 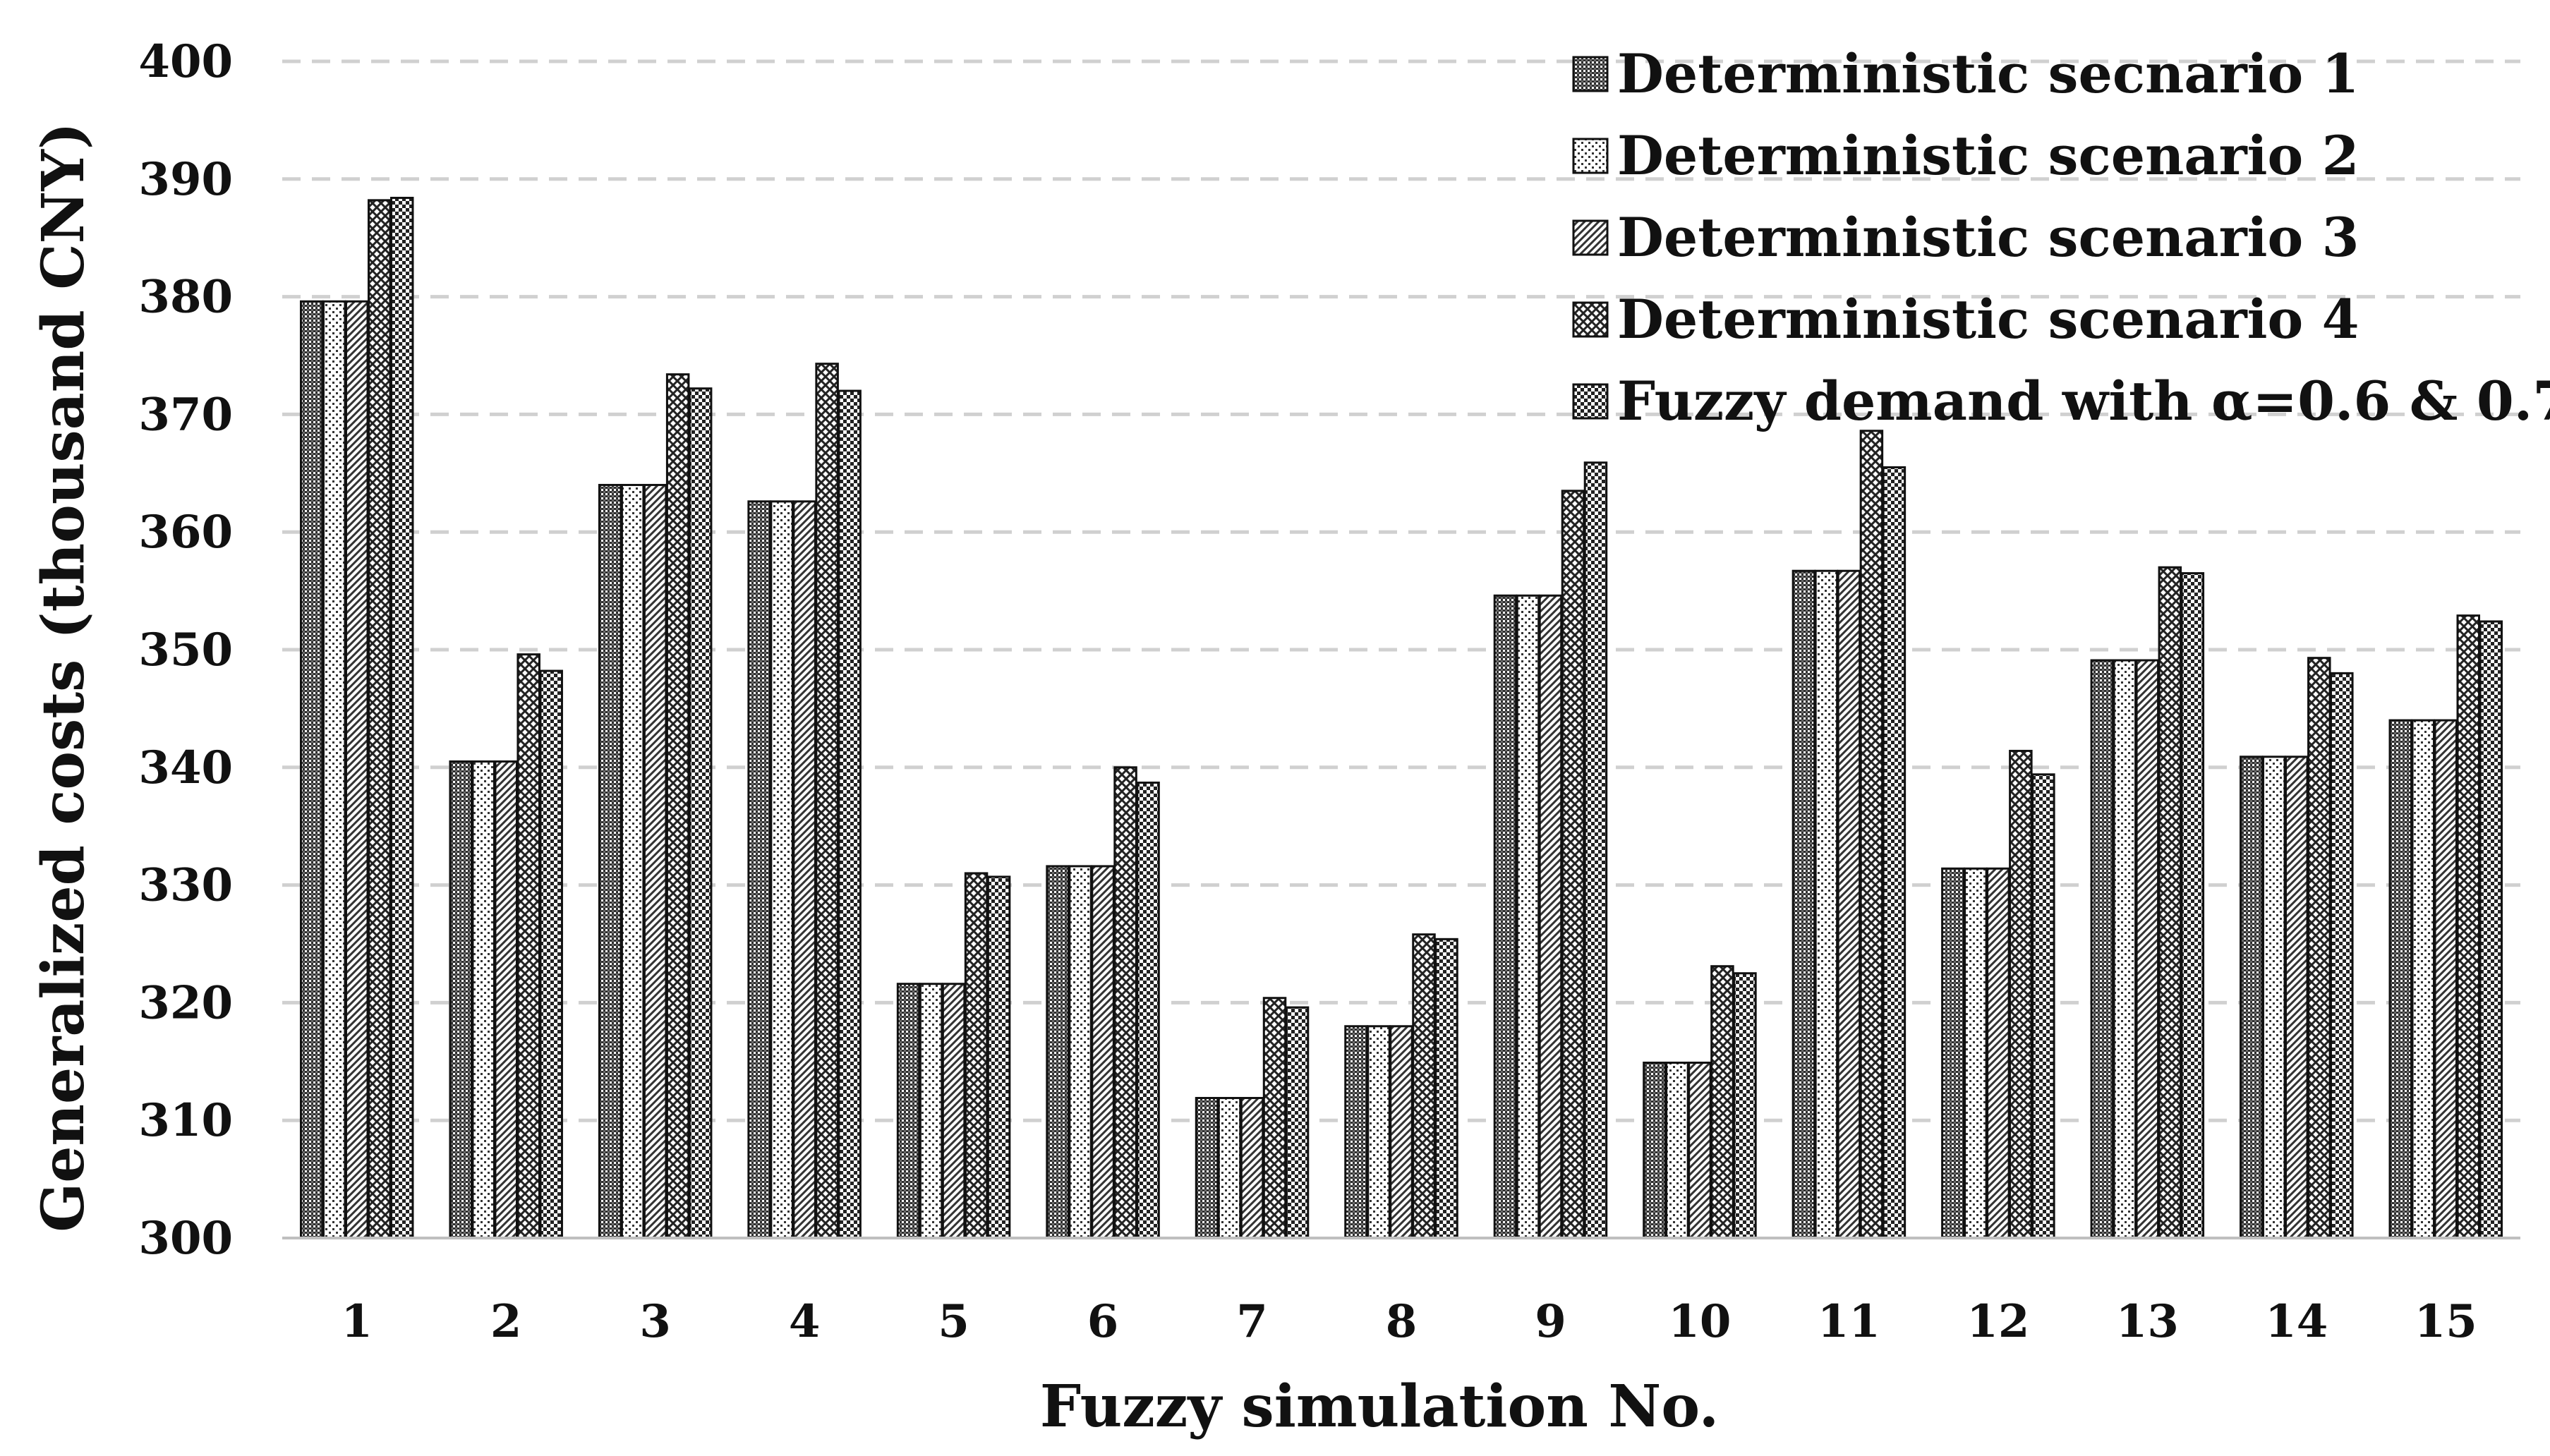 I want to click on x-axis-title: Fuzzy simulation No., so click(x=1379, y=1407).